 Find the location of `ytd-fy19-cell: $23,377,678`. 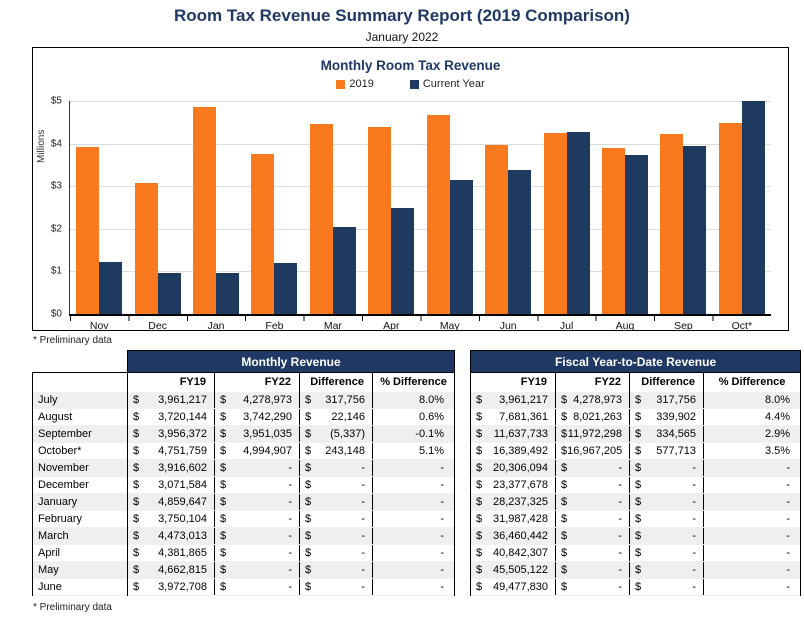

ytd-fy19-cell: $23,377,678 is located at coordinates (513, 485).